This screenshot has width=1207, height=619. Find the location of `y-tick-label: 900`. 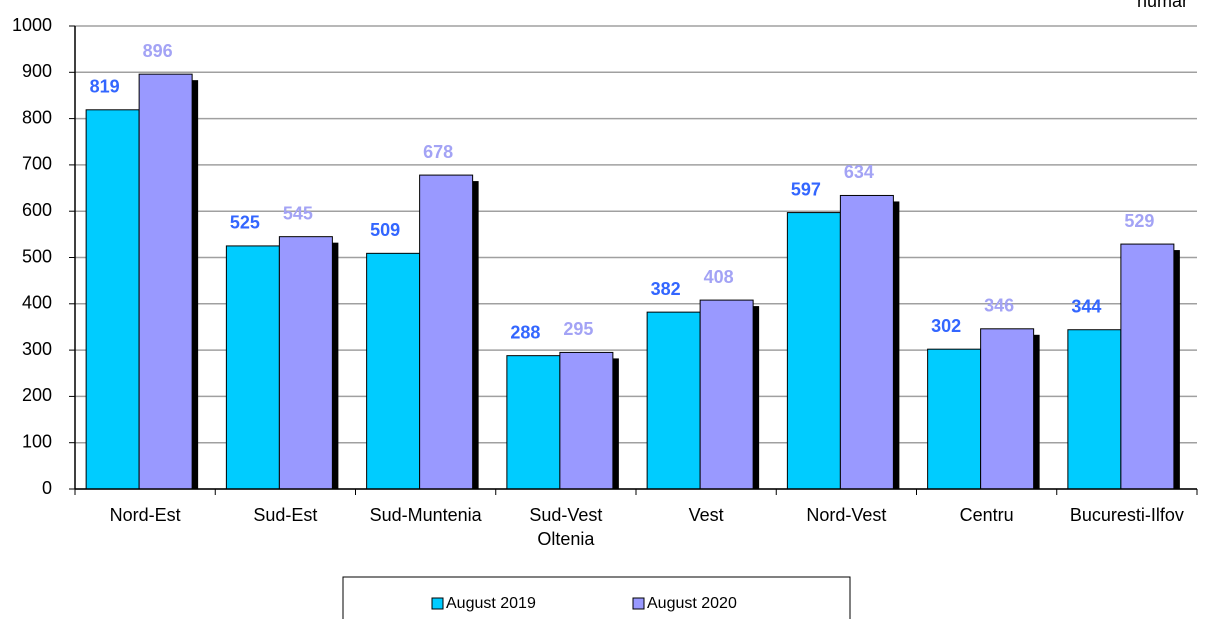

y-tick-label: 900 is located at coordinates (37, 71).